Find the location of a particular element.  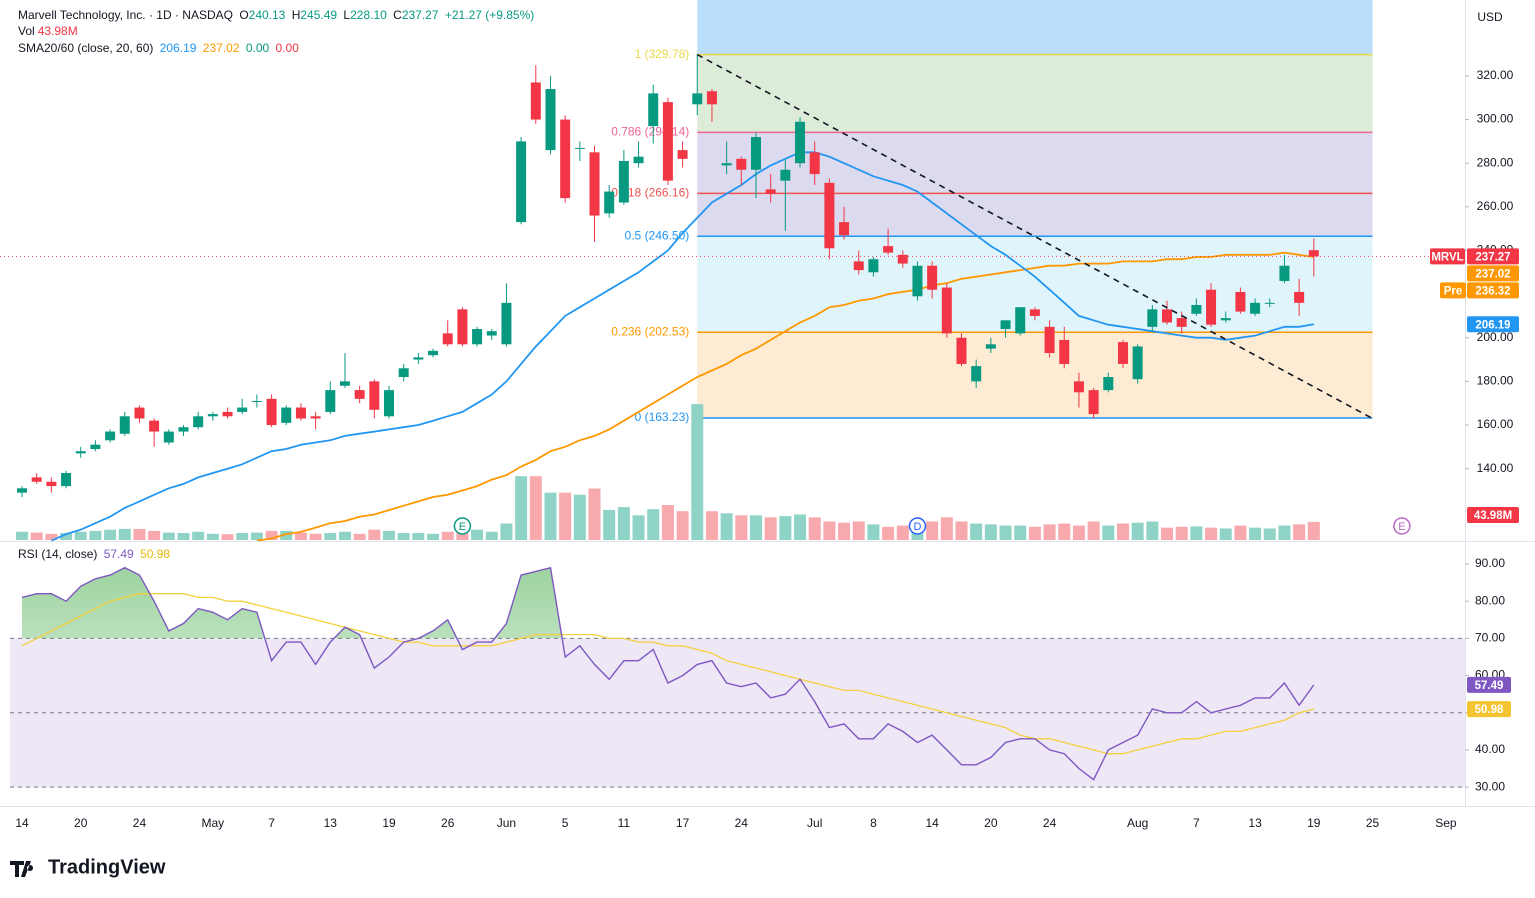

x-tick-label: 20 is located at coordinates (991, 823).